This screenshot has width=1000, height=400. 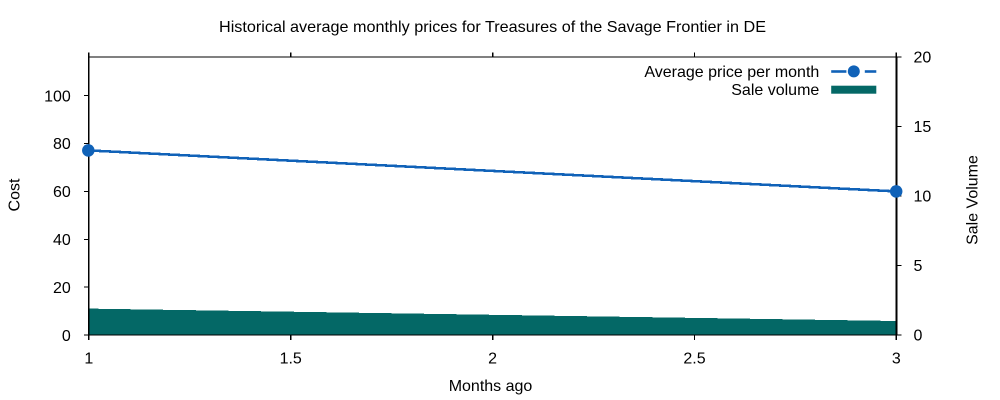 What do you see at coordinates (923, 196) in the screenshot?
I see `svg-text: 10` at bounding box center [923, 196].